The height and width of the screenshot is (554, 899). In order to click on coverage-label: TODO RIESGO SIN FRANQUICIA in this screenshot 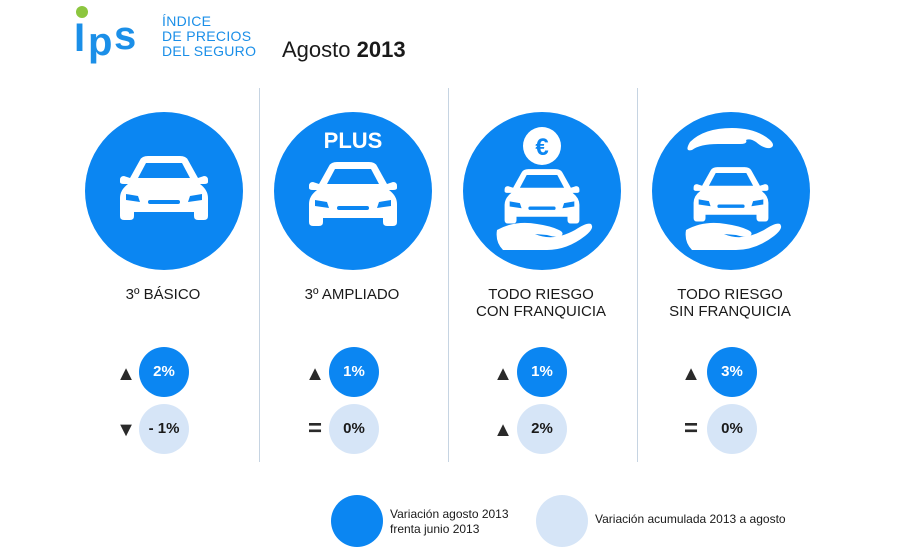, I will do `click(730, 303)`.